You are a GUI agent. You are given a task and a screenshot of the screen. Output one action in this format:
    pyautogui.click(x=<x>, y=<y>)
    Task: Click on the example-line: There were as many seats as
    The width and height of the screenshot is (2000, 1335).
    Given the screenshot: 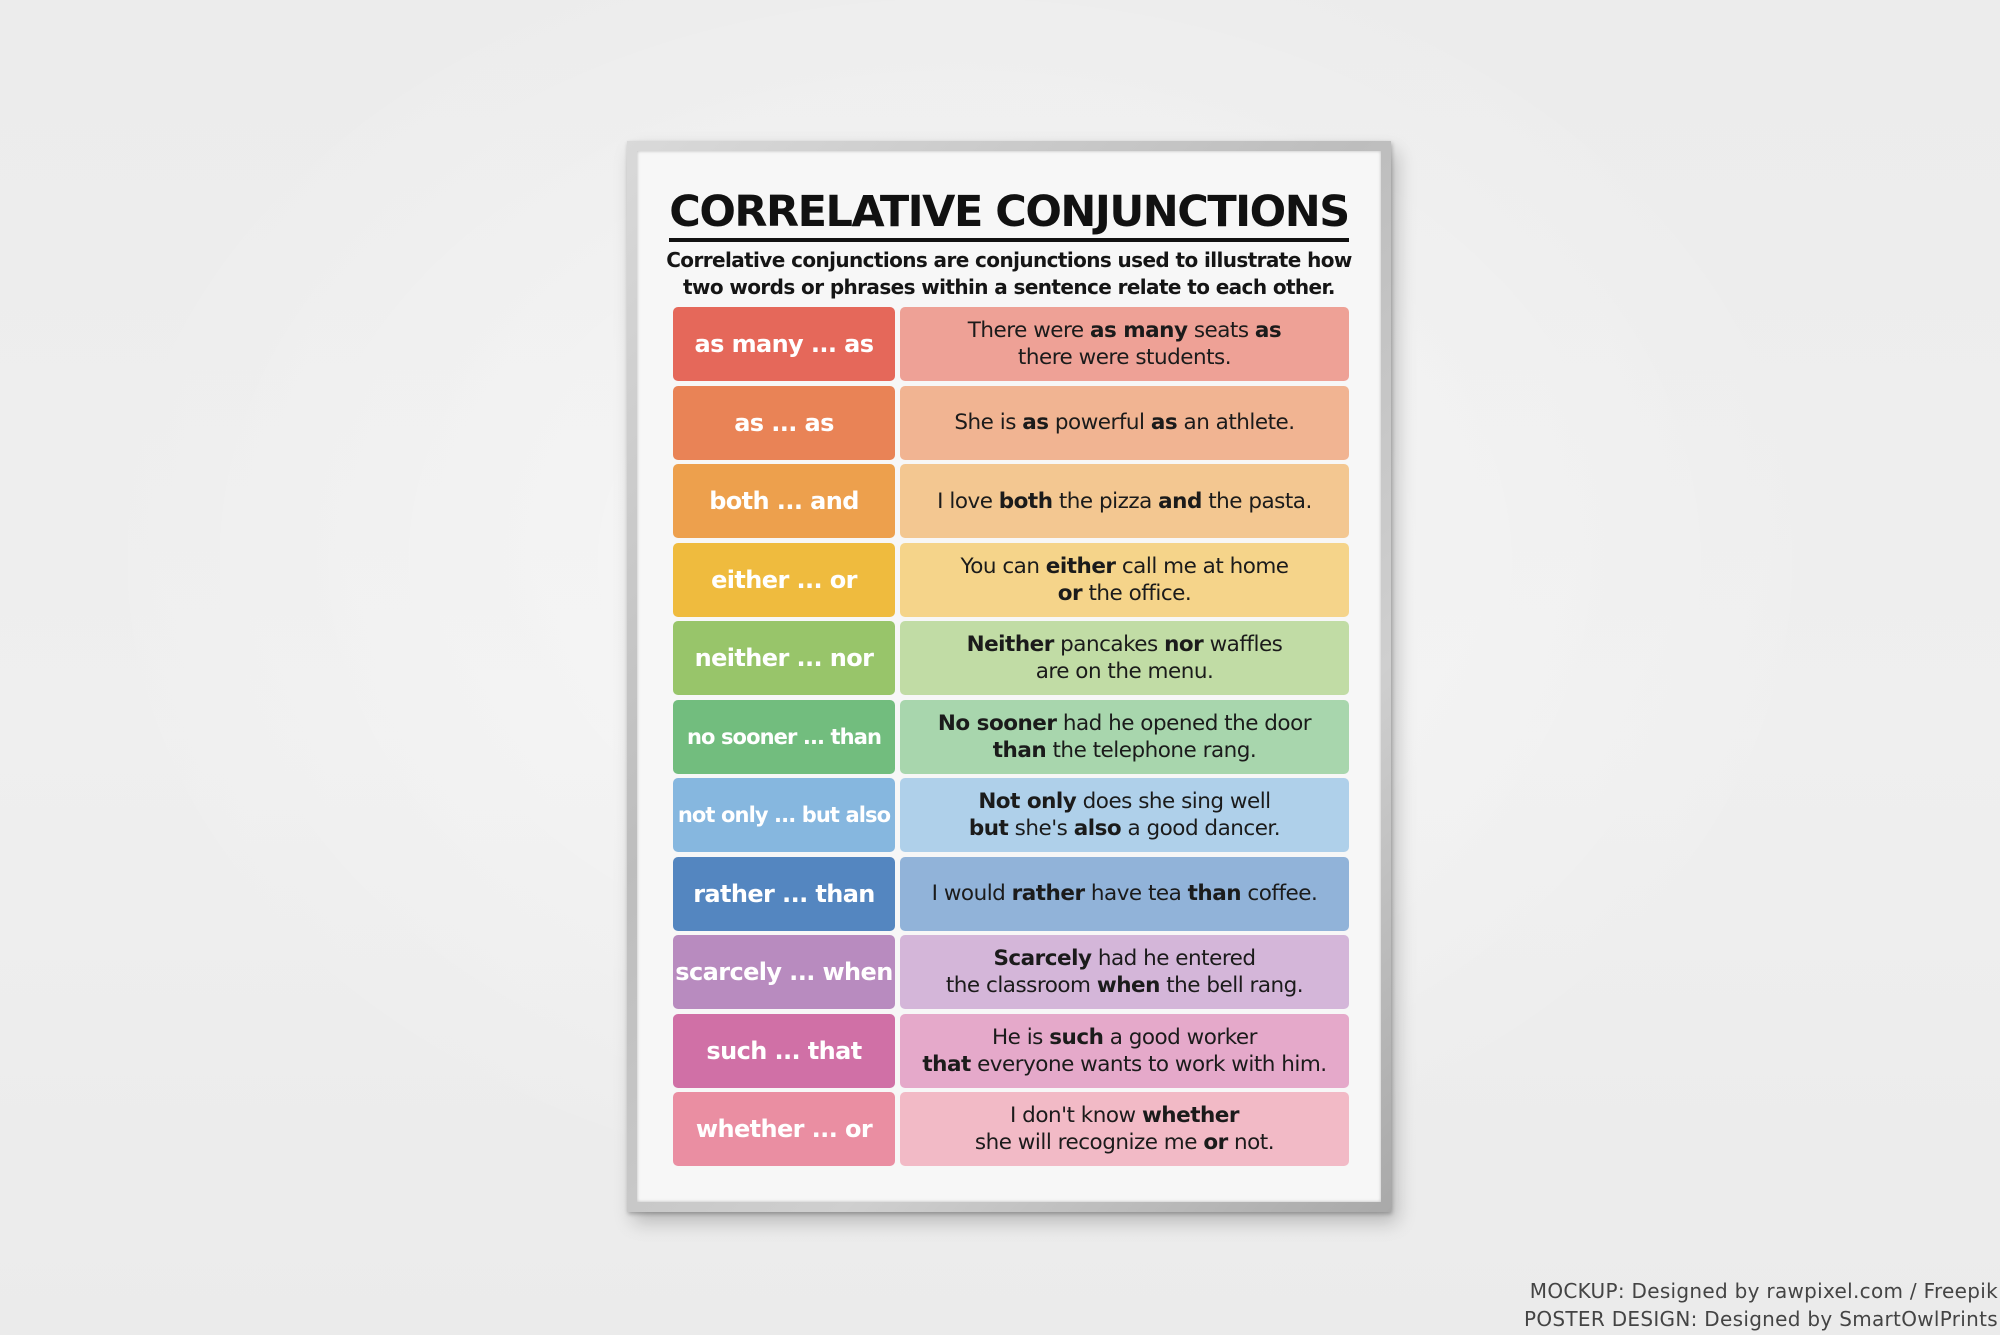 What is the action you would take?
    pyautogui.click(x=1124, y=330)
    